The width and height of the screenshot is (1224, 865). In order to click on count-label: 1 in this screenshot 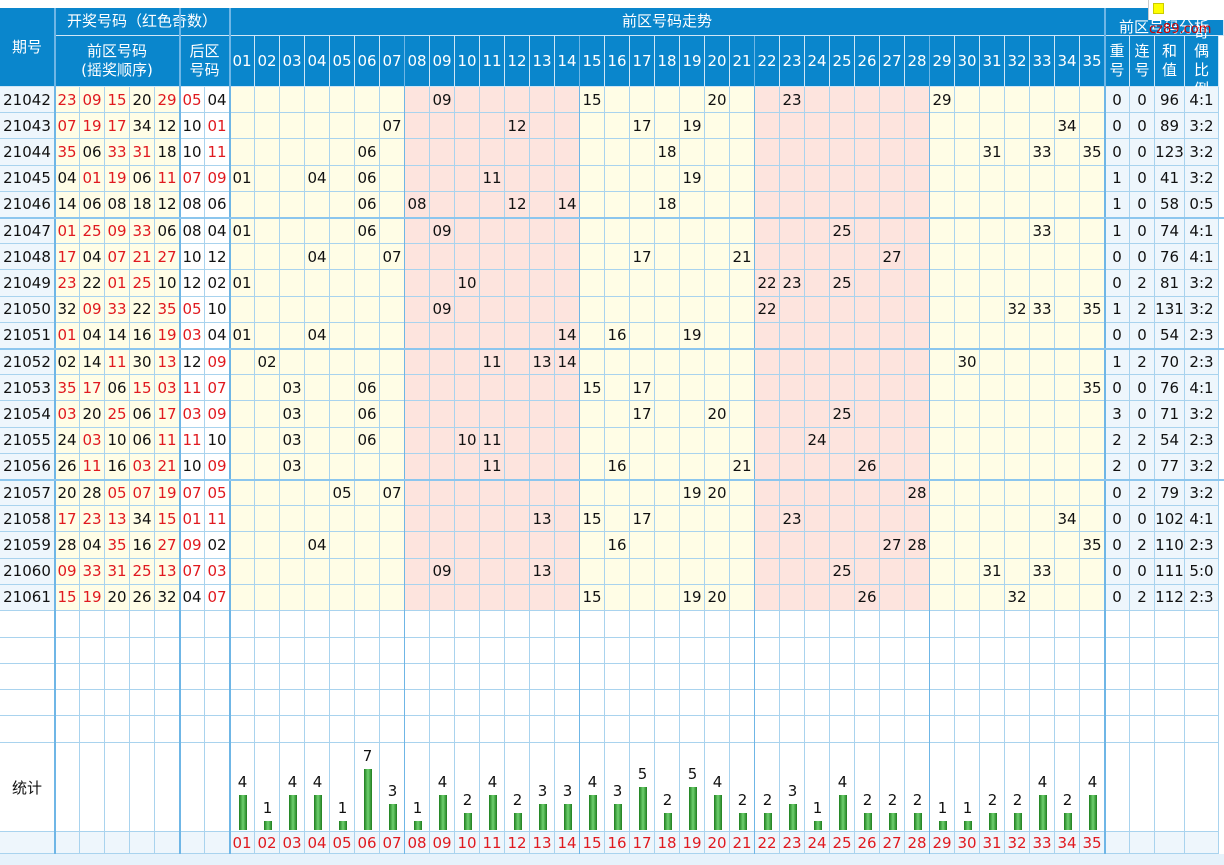, I will do `click(417, 808)`.